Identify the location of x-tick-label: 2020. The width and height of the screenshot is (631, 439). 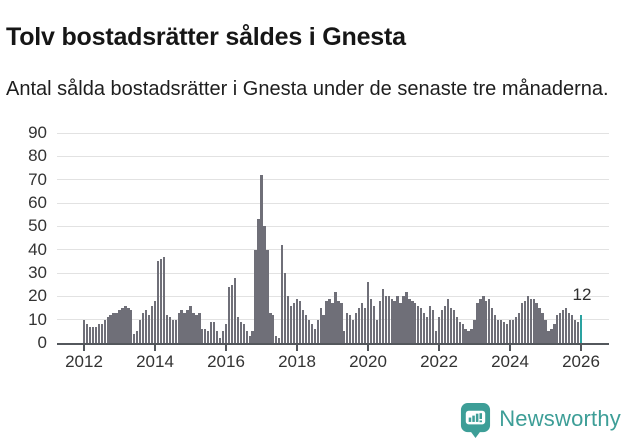
(368, 361).